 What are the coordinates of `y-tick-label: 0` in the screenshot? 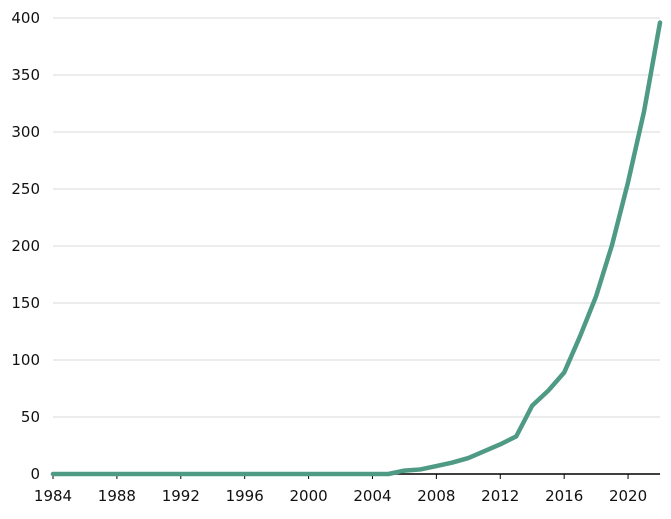 It's located at (35, 474).